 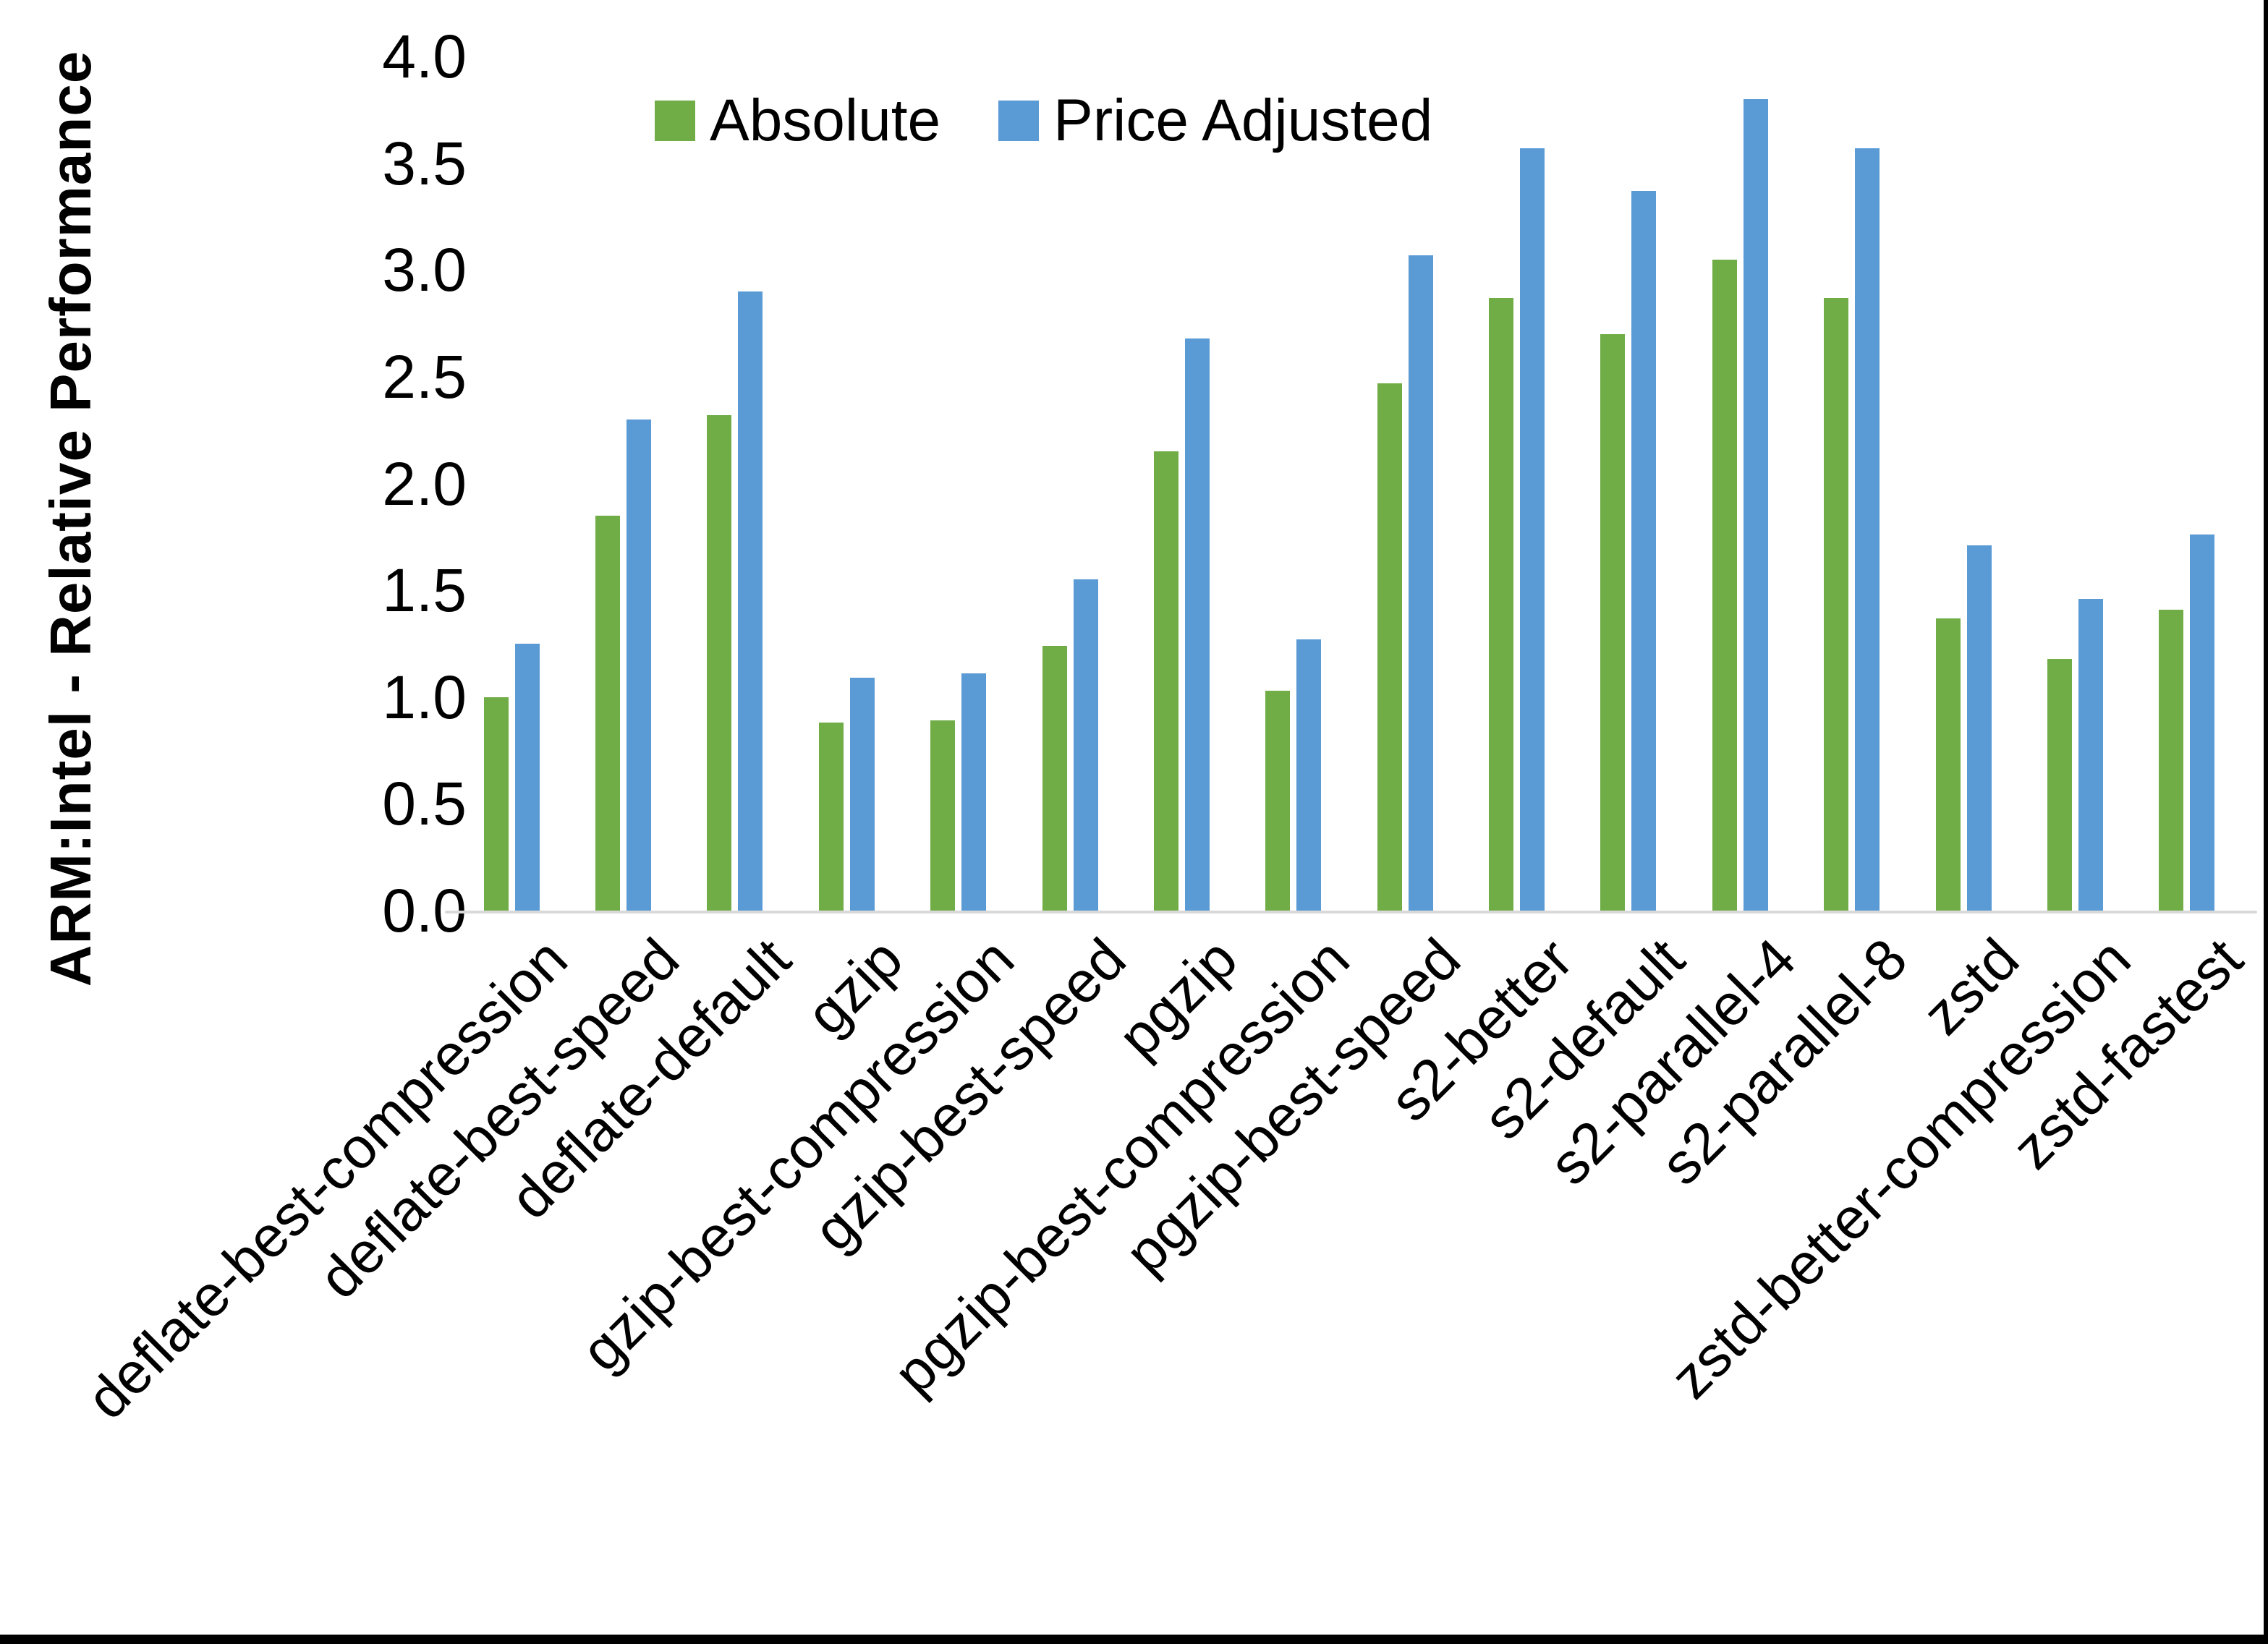 What do you see at coordinates (2127, 1053) in the screenshot?
I see `category-label: zstd-fastest` at bounding box center [2127, 1053].